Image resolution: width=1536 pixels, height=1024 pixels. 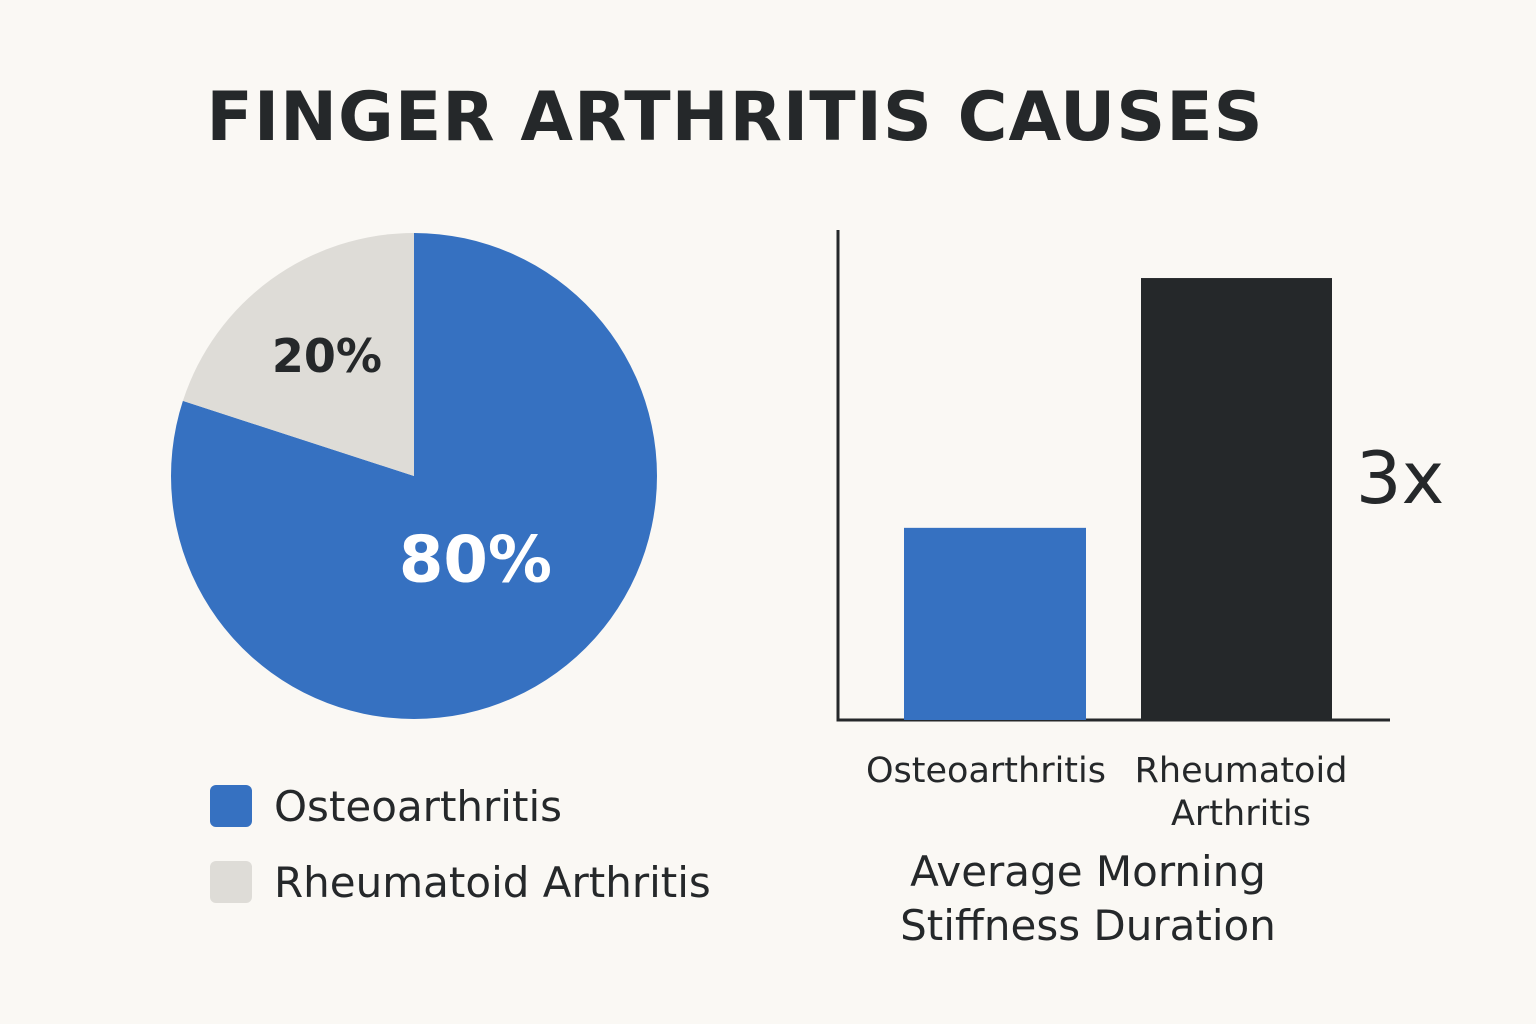 What do you see at coordinates (418, 806) in the screenshot?
I see `legend-label-osteoarthritis: Osteoarthritis` at bounding box center [418, 806].